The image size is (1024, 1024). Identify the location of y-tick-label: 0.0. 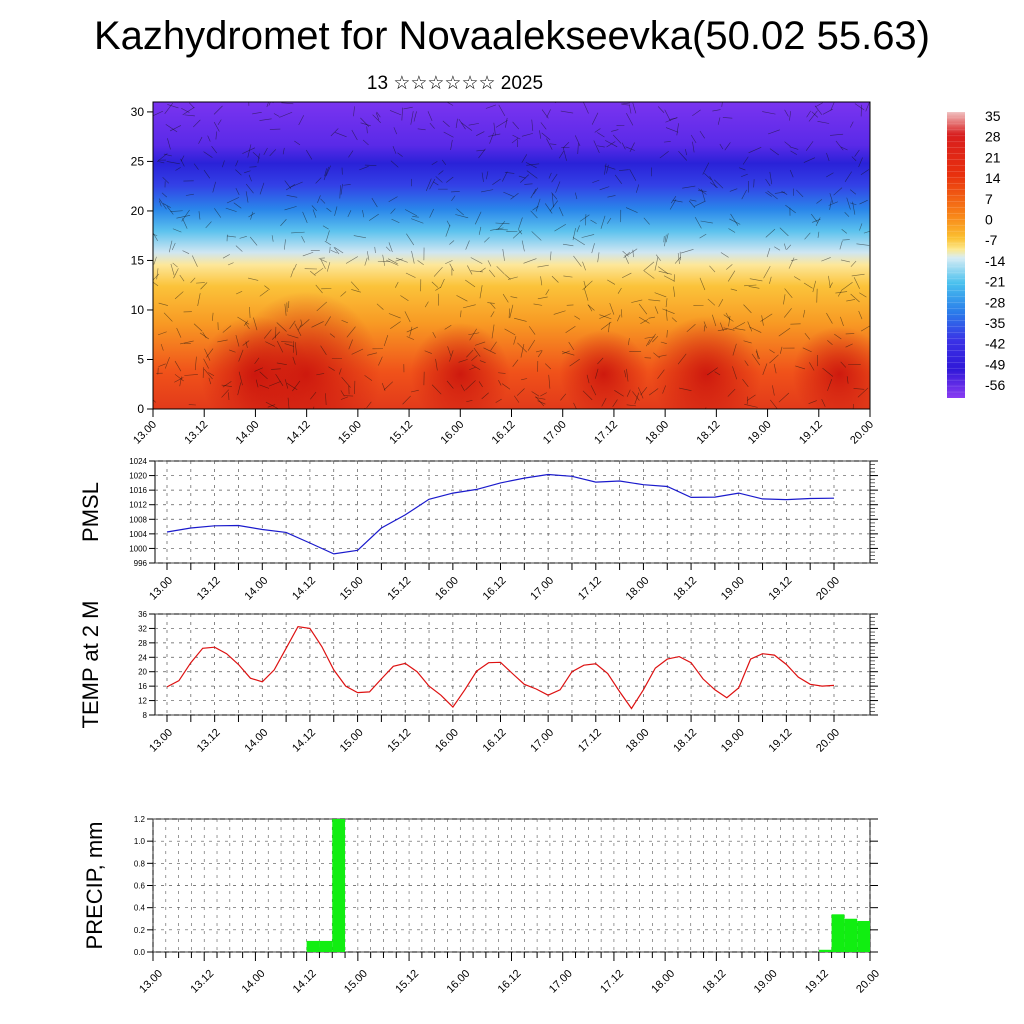
(140, 952).